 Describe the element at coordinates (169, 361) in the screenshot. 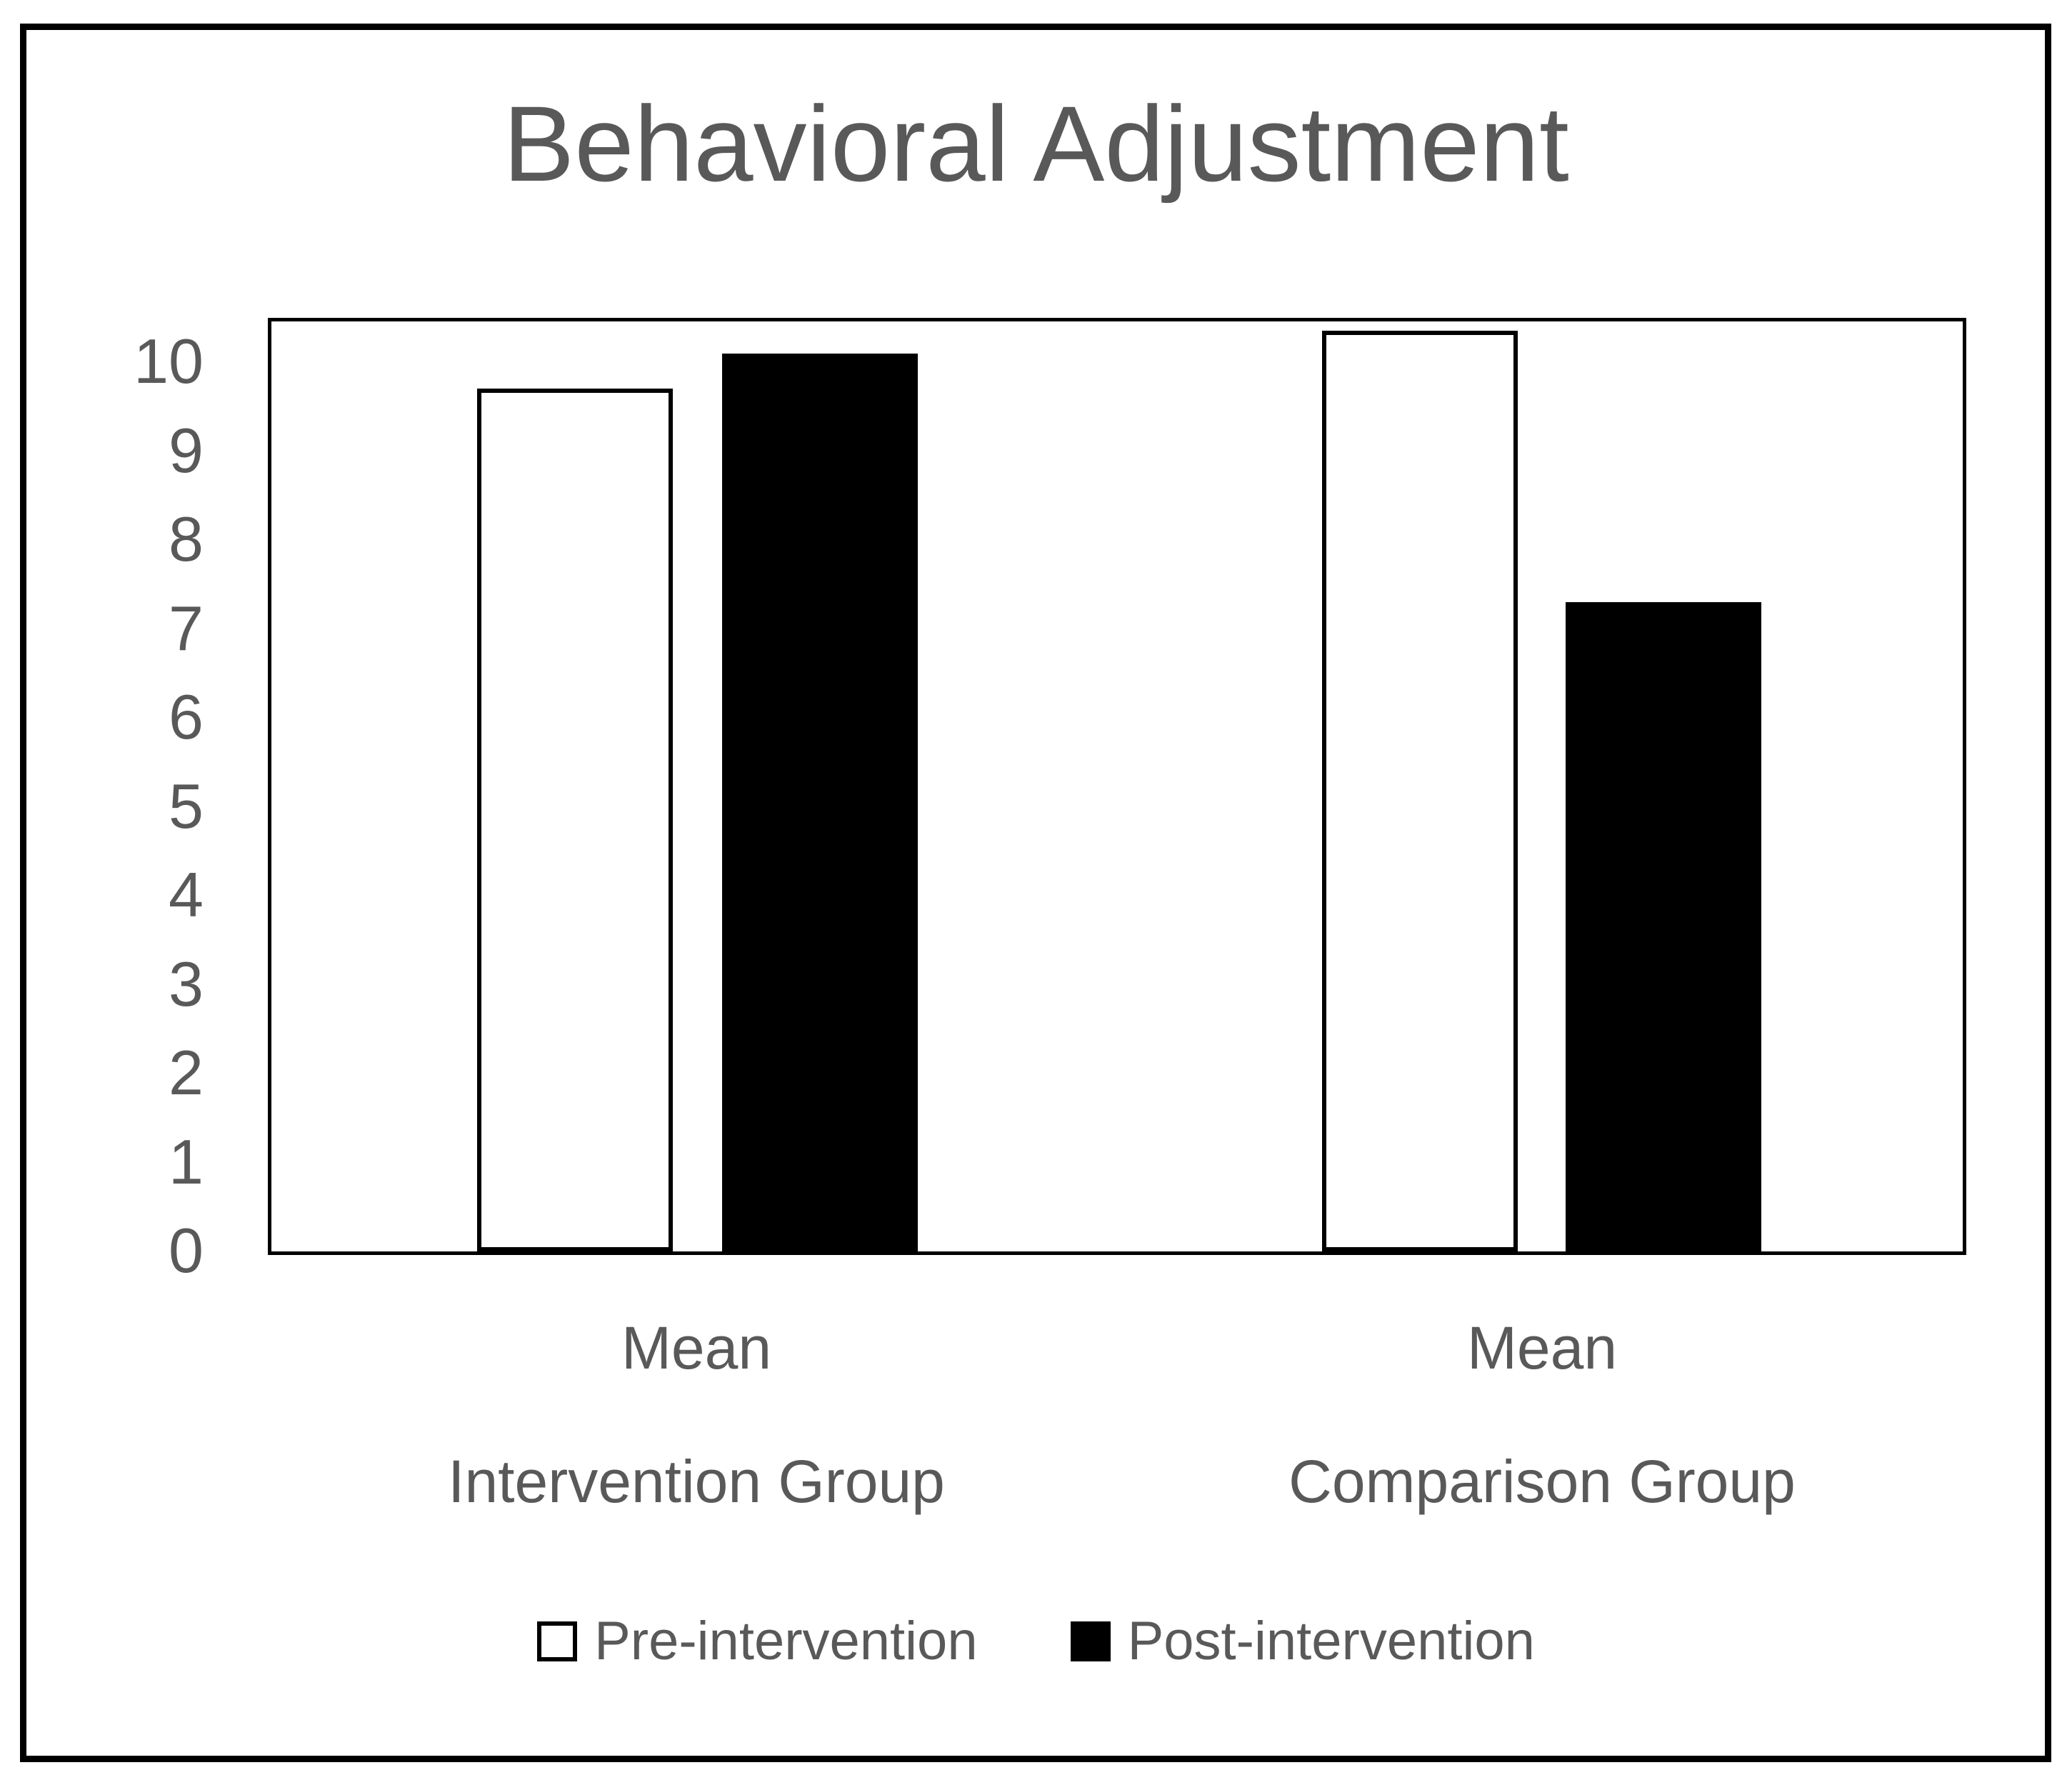

I see `y-tick-label: 10` at that location.